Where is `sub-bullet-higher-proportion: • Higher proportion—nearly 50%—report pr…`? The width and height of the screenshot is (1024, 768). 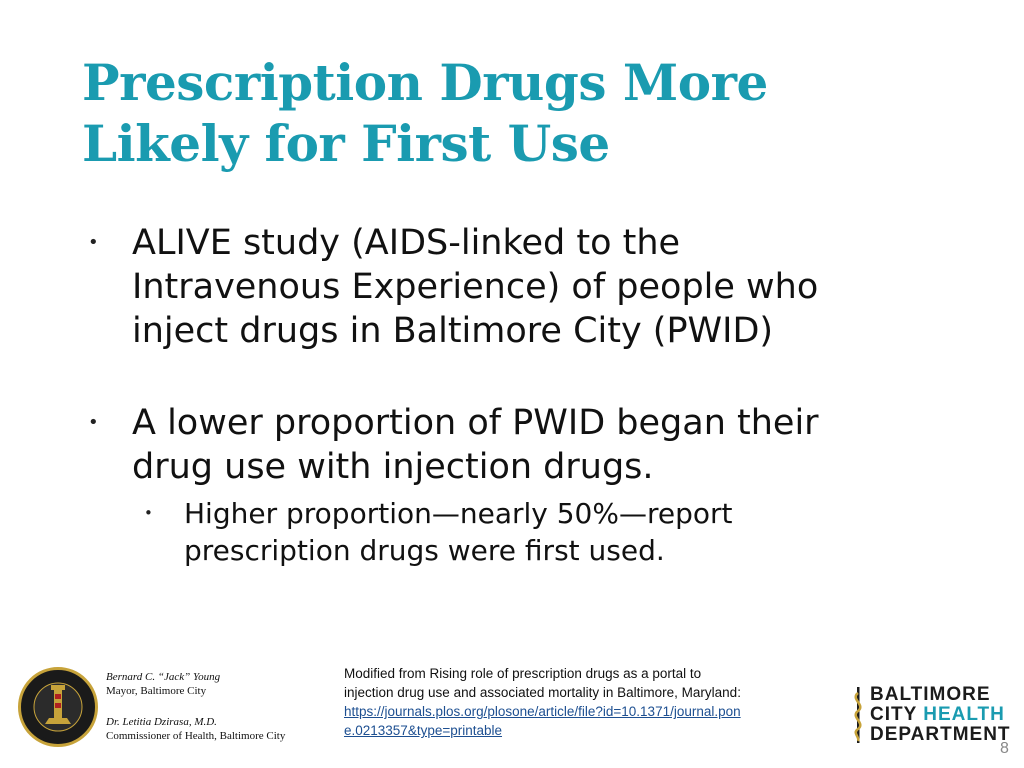 sub-bullet-higher-proportion: • Higher proportion—nearly 50%—report pr… is located at coordinates (544, 532).